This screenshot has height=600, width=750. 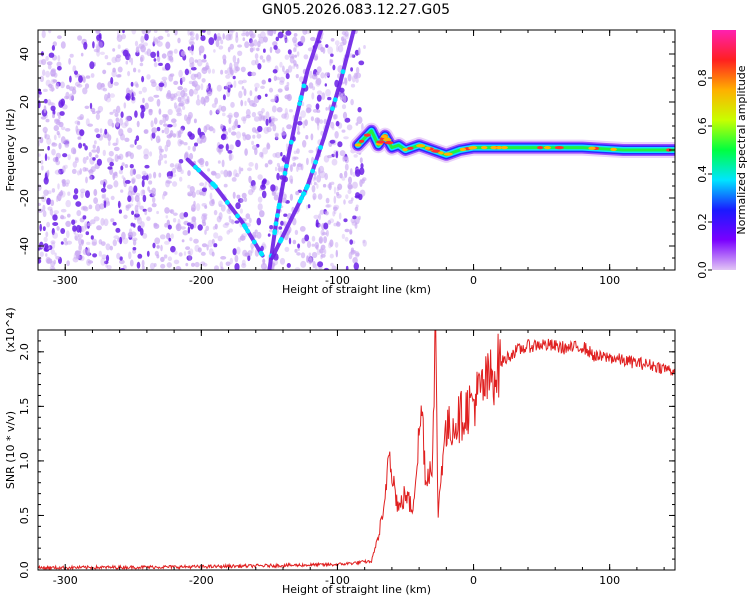 What do you see at coordinates (337, 280) in the screenshot?
I see `x-tick-label: -100` at bounding box center [337, 280].